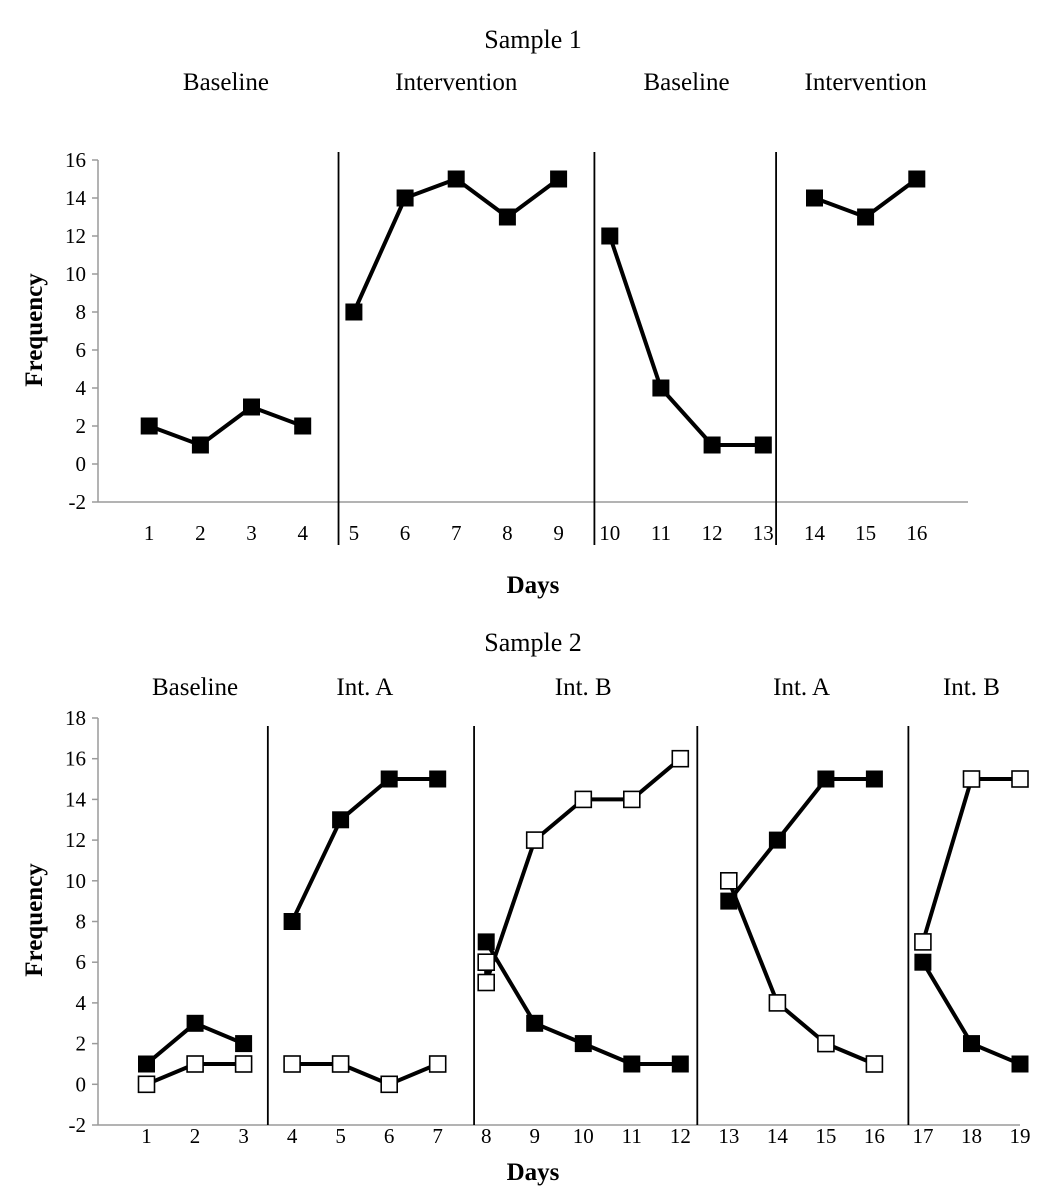 The image size is (1063, 1200). Describe the element at coordinates (661, 533) in the screenshot. I see `x-tick-label: 11` at that location.